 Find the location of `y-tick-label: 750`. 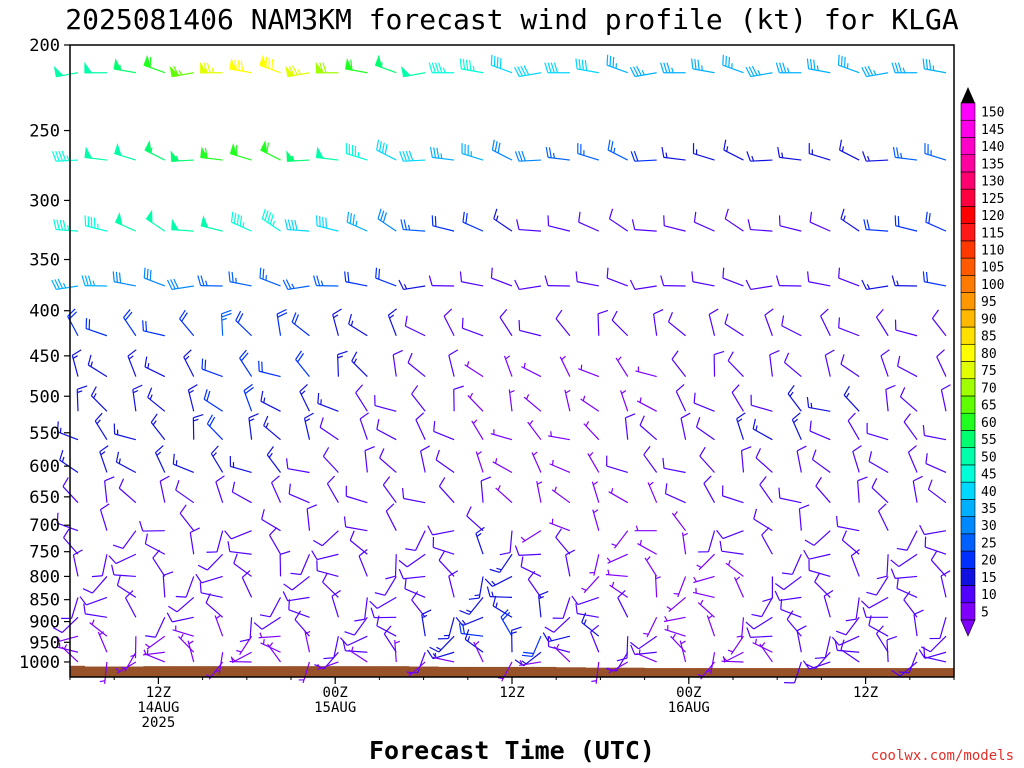

y-tick-label: 750 is located at coordinates (44, 553).